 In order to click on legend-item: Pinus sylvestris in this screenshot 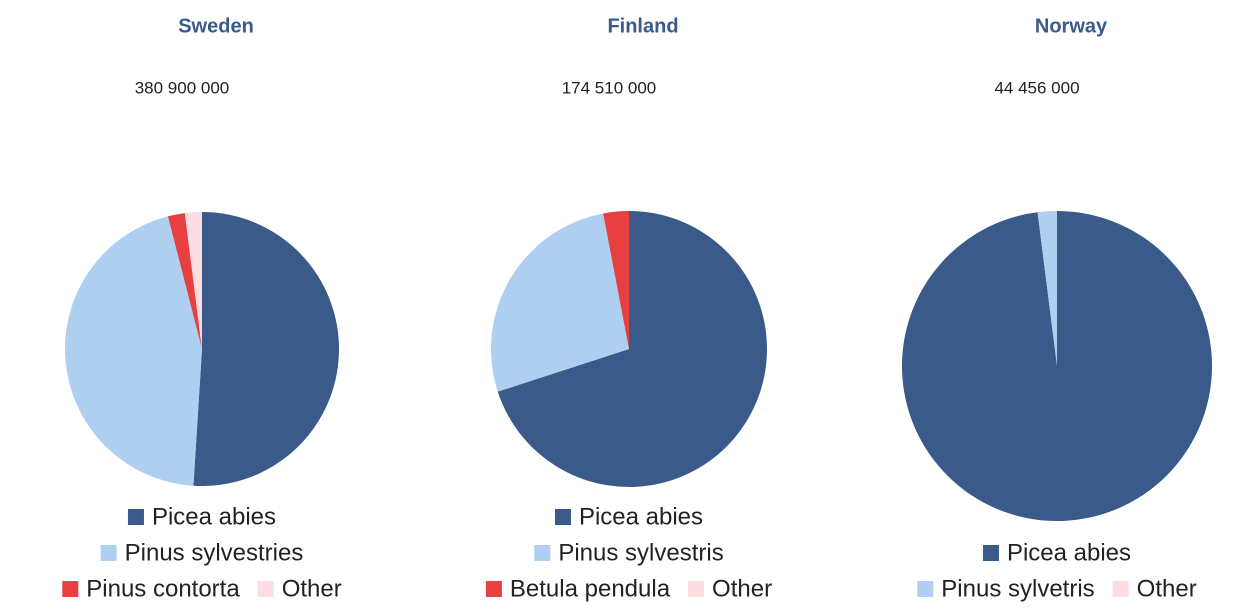, I will do `click(629, 552)`.